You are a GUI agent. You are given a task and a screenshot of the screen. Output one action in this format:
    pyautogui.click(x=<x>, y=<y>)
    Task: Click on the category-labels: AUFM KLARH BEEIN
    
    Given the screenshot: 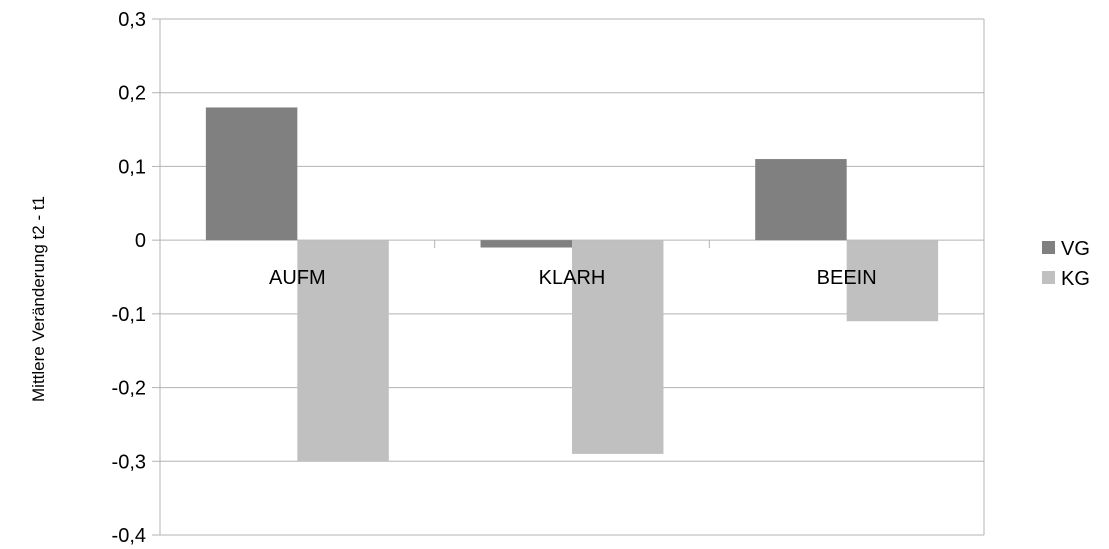 What is the action you would take?
    pyautogui.click(x=573, y=278)
    